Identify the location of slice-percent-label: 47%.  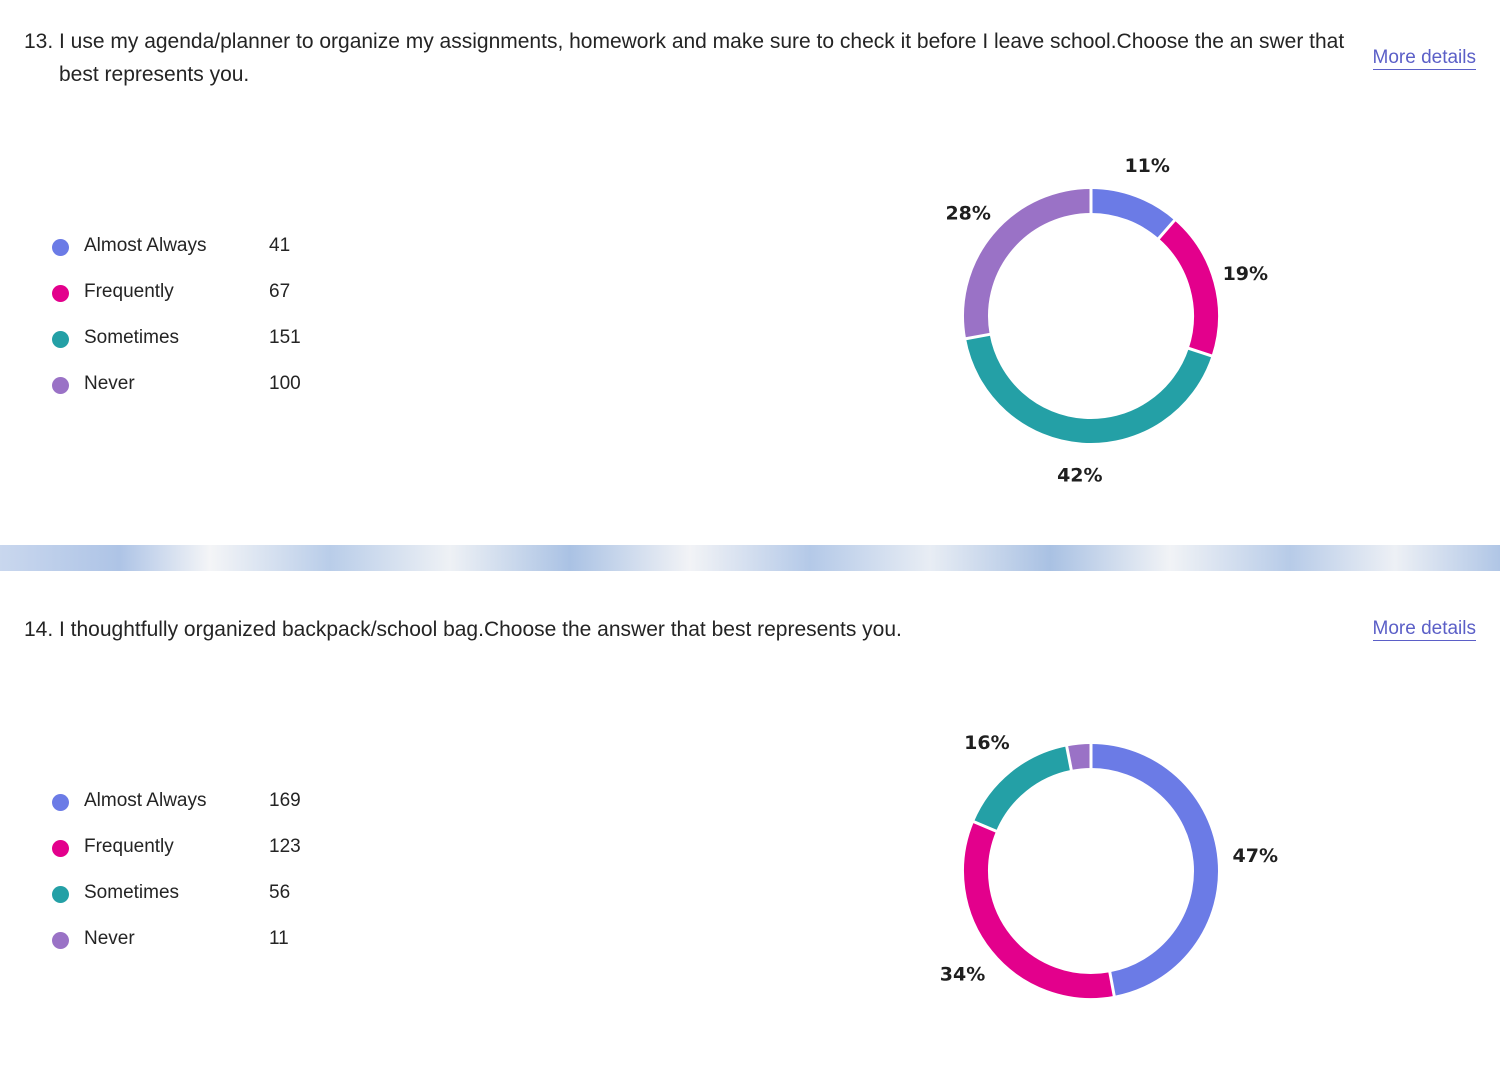
(1255, 856).